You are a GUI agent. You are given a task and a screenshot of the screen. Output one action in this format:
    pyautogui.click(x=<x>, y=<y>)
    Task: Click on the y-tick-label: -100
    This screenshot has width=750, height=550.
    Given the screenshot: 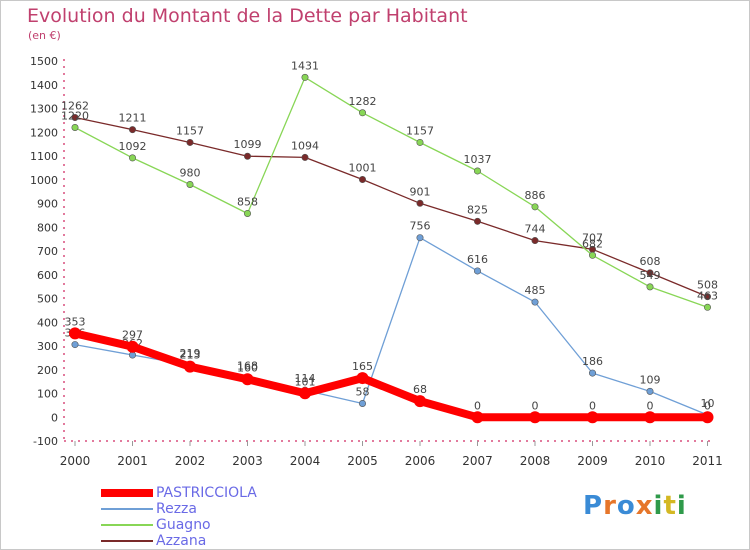 What is the action you would take?
    pyautogui.click(x=45, y=441)
    